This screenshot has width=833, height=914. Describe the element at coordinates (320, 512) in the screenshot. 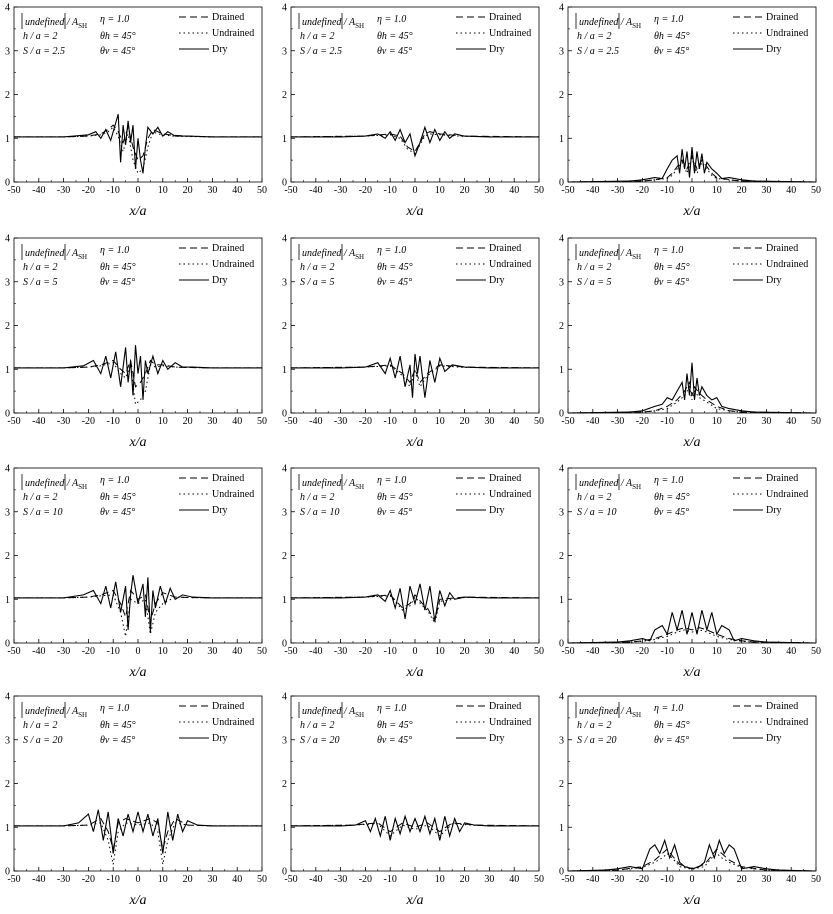

I see `annotation-s: S / a = 10` at that location.